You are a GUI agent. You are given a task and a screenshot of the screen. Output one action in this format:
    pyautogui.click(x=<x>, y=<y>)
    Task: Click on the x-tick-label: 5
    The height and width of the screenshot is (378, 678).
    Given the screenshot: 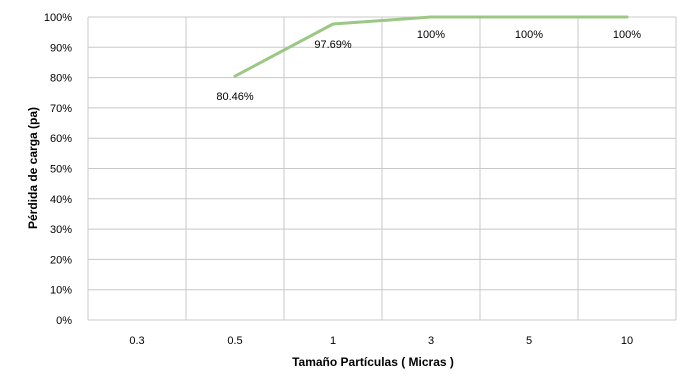 What is the action you would take?
    pyautogui.click(x=529, y=341)
    